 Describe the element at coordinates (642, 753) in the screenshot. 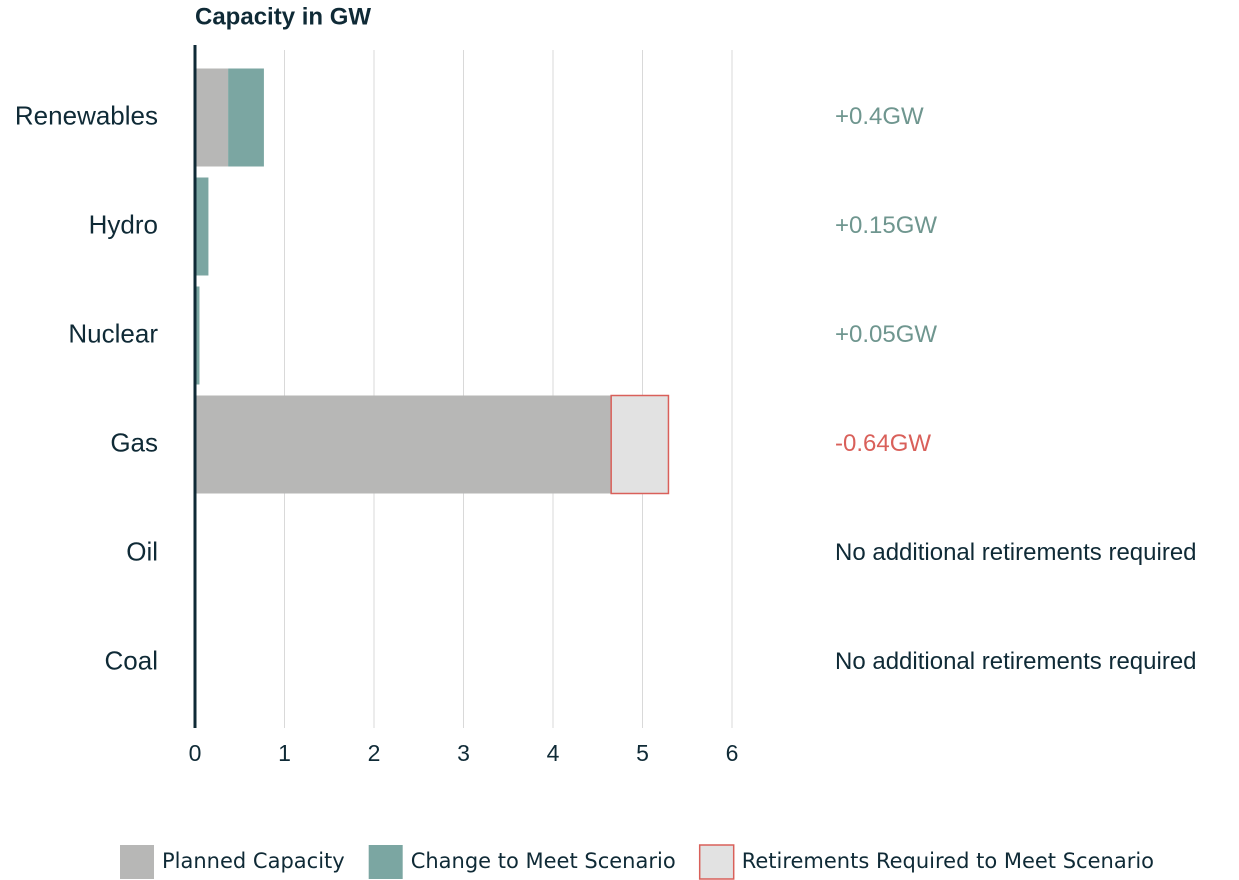

I see `x-tick-label: 5` at that location.